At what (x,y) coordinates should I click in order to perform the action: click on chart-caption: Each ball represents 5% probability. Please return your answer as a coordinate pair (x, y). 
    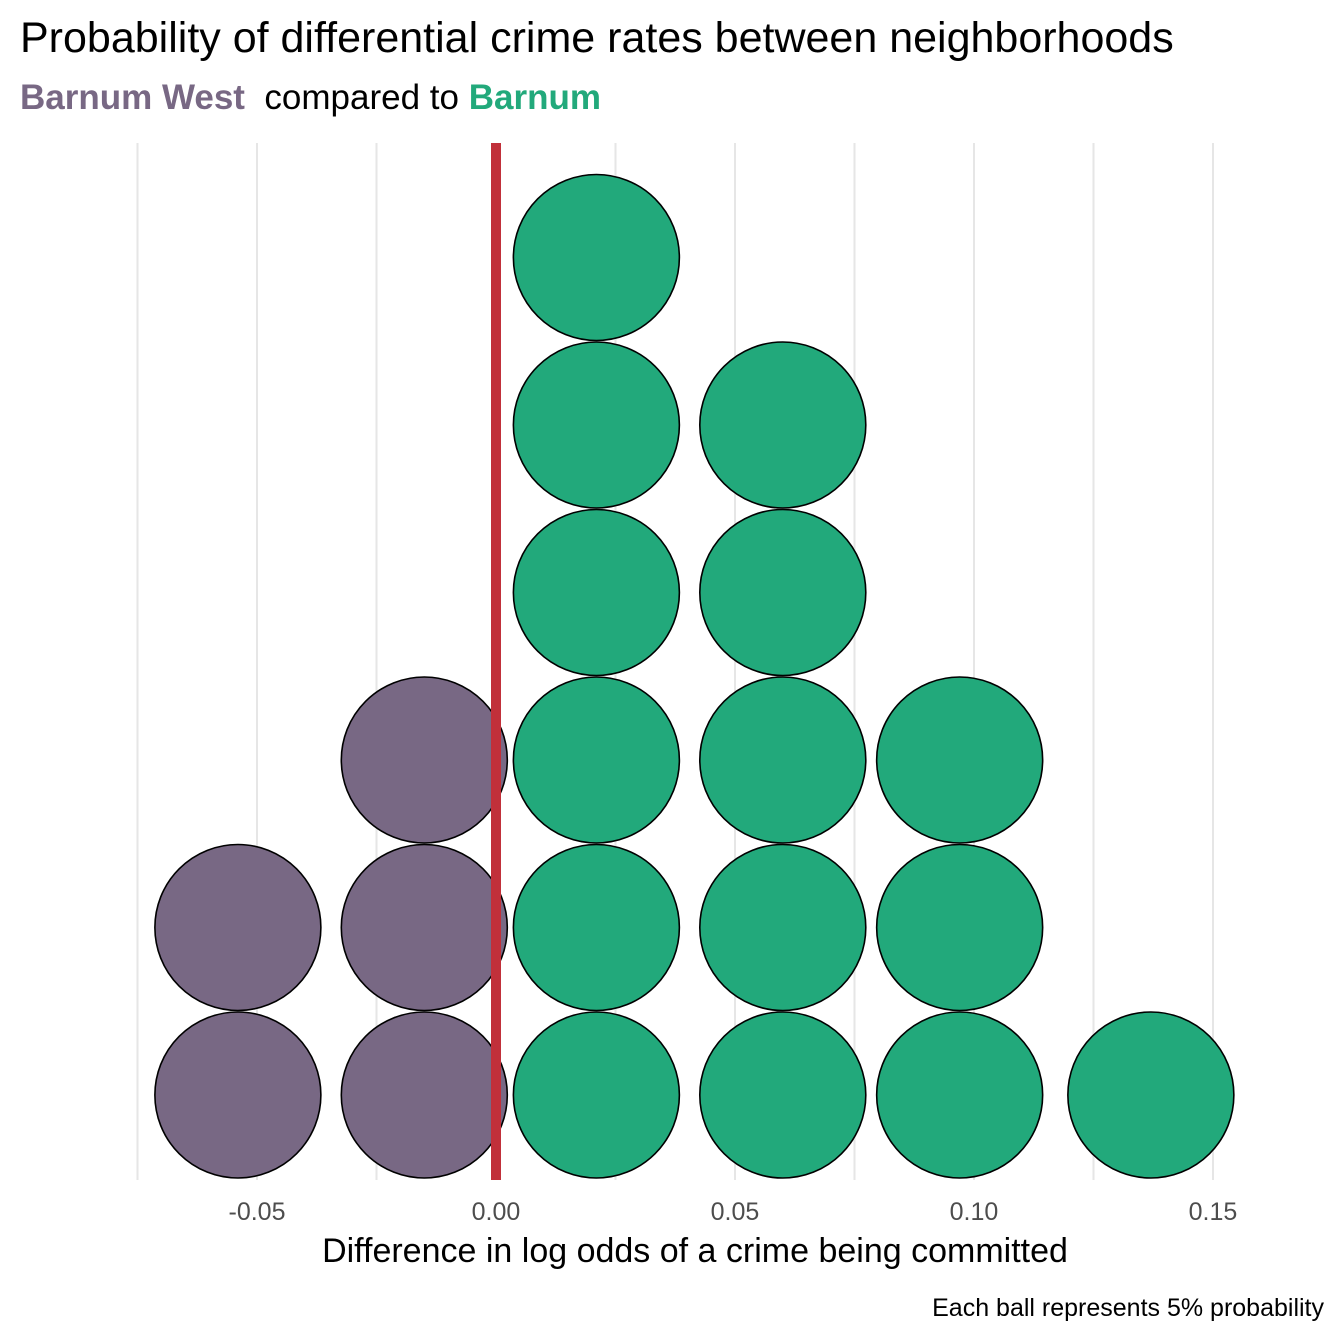
    Looking at the image, I should click on (1128, 1308).